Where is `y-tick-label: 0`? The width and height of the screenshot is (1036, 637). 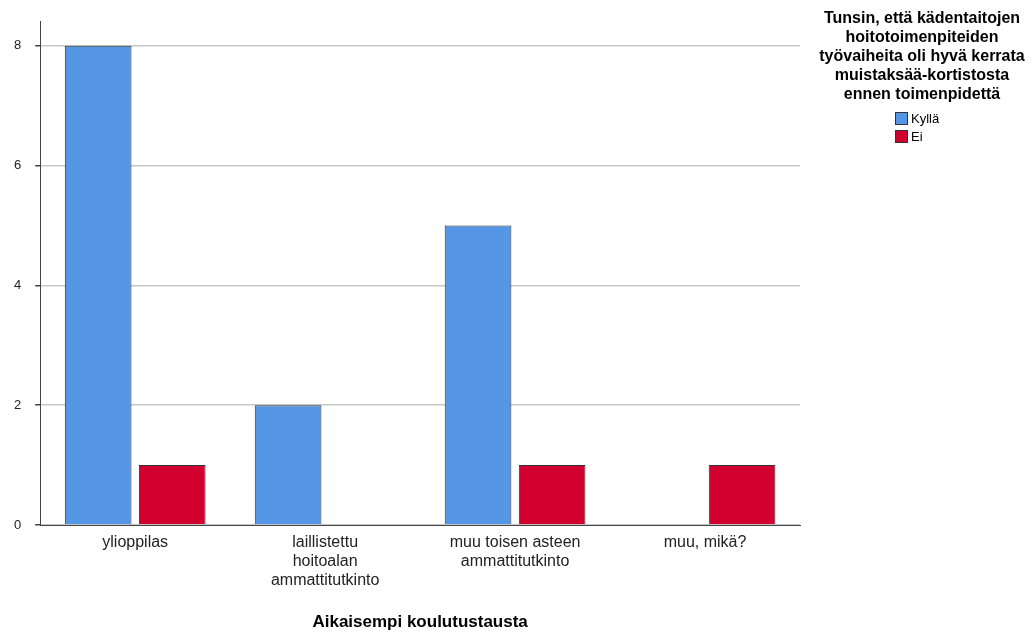 y-tick-label: 0 is located at coordinates (18, 524).